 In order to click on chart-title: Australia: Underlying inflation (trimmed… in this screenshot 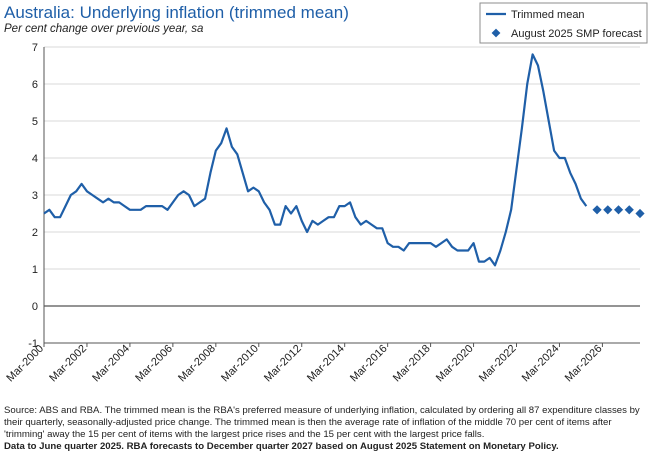, I will do `click(176, 12)`.